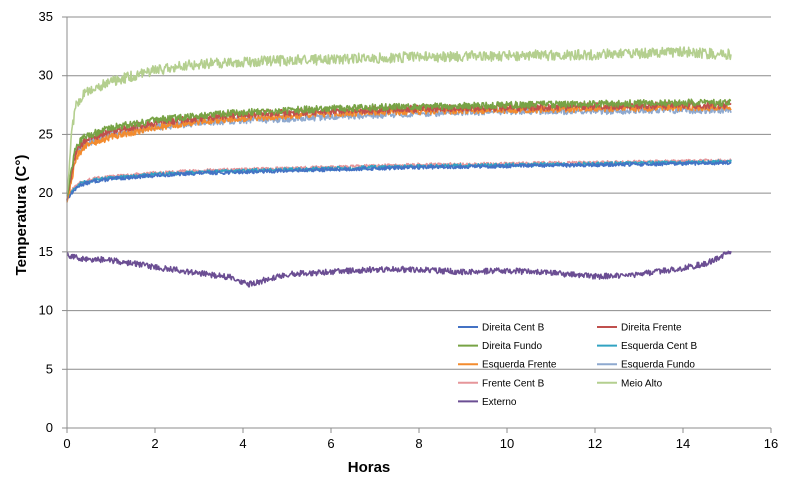 The height and width of the screenshot is (498, 800). What do you see at coordinates (46, 192) in the screenshot?
I see `y-tick-label: 20` at bounding box center [46, 192].